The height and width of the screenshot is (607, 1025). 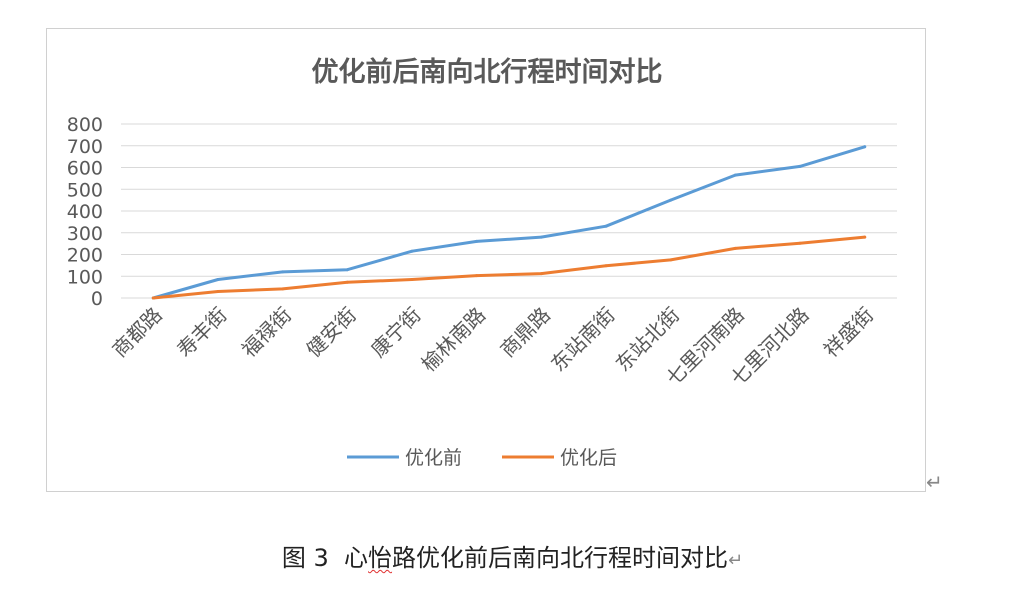 I want to click on x-tick-label: 东站南街, so click(x=583, y=340).